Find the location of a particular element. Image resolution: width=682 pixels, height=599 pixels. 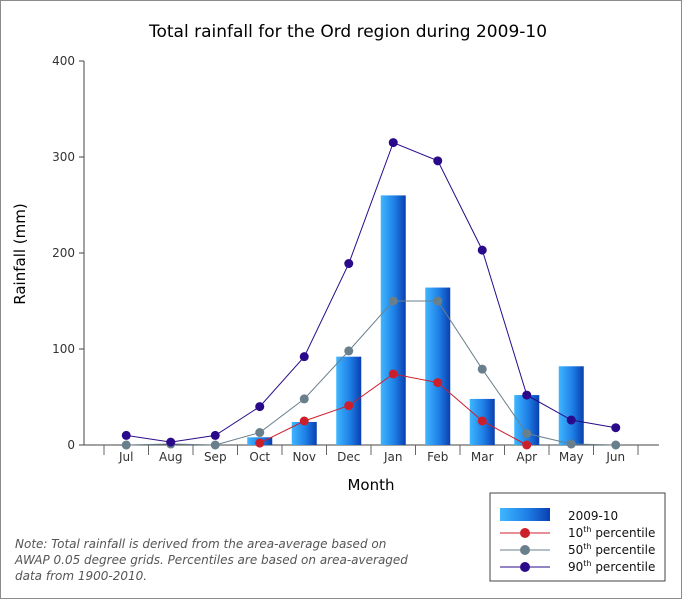

x-tick-label: Apr is located at coordinates (526, 457).